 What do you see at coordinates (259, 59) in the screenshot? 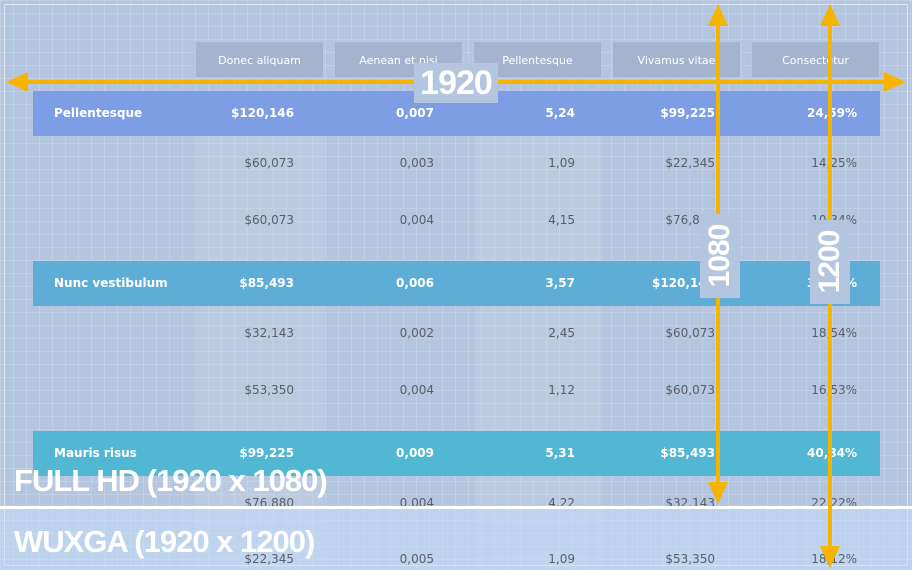
I see `column-header: Donec aliquam` at bounding box center [259, 59].